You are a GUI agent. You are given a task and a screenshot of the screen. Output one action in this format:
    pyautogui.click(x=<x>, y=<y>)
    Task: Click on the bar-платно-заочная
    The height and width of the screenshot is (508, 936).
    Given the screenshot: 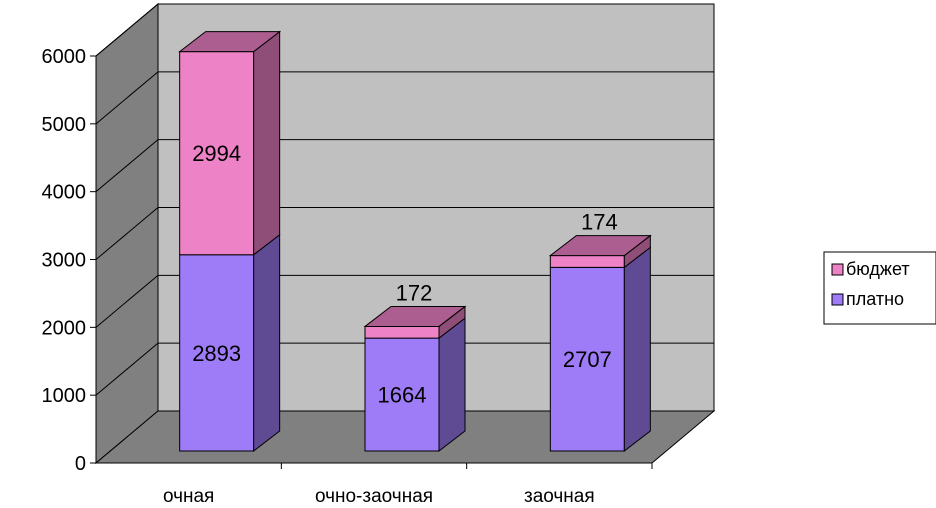 What is the action you would take?
    pyautogui.click(x=587, y=359)
    